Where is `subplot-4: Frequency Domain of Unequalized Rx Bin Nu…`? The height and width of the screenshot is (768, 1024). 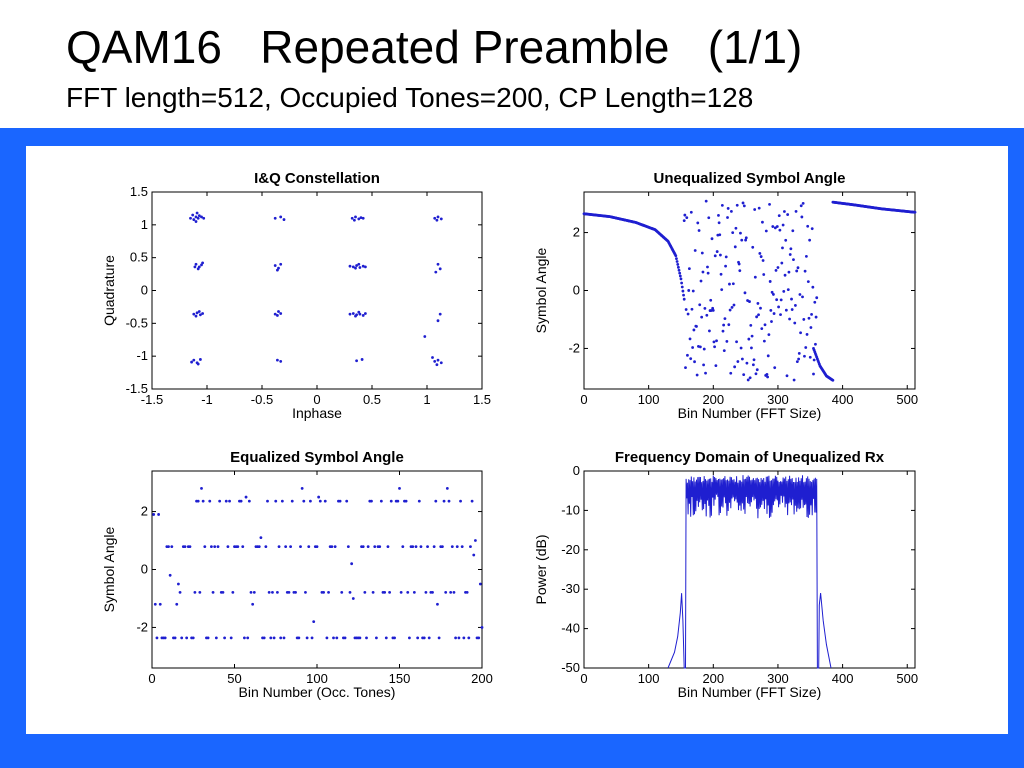 subplot-4: Frequency Domain of Unequalized Rx Bin Nu… is located at coordinates (725, 574).